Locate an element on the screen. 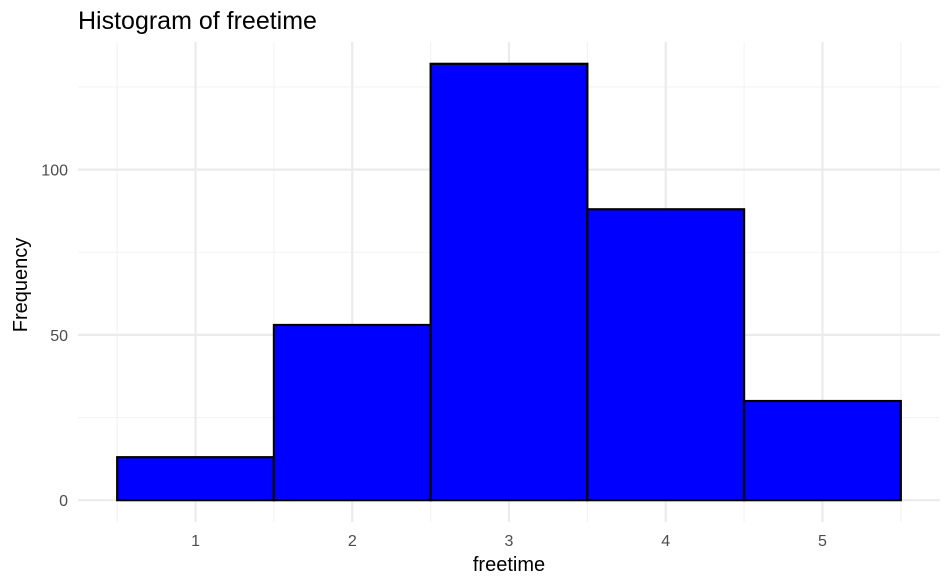  y-tick-label-0: 0 is located at coordinates (63, 501).